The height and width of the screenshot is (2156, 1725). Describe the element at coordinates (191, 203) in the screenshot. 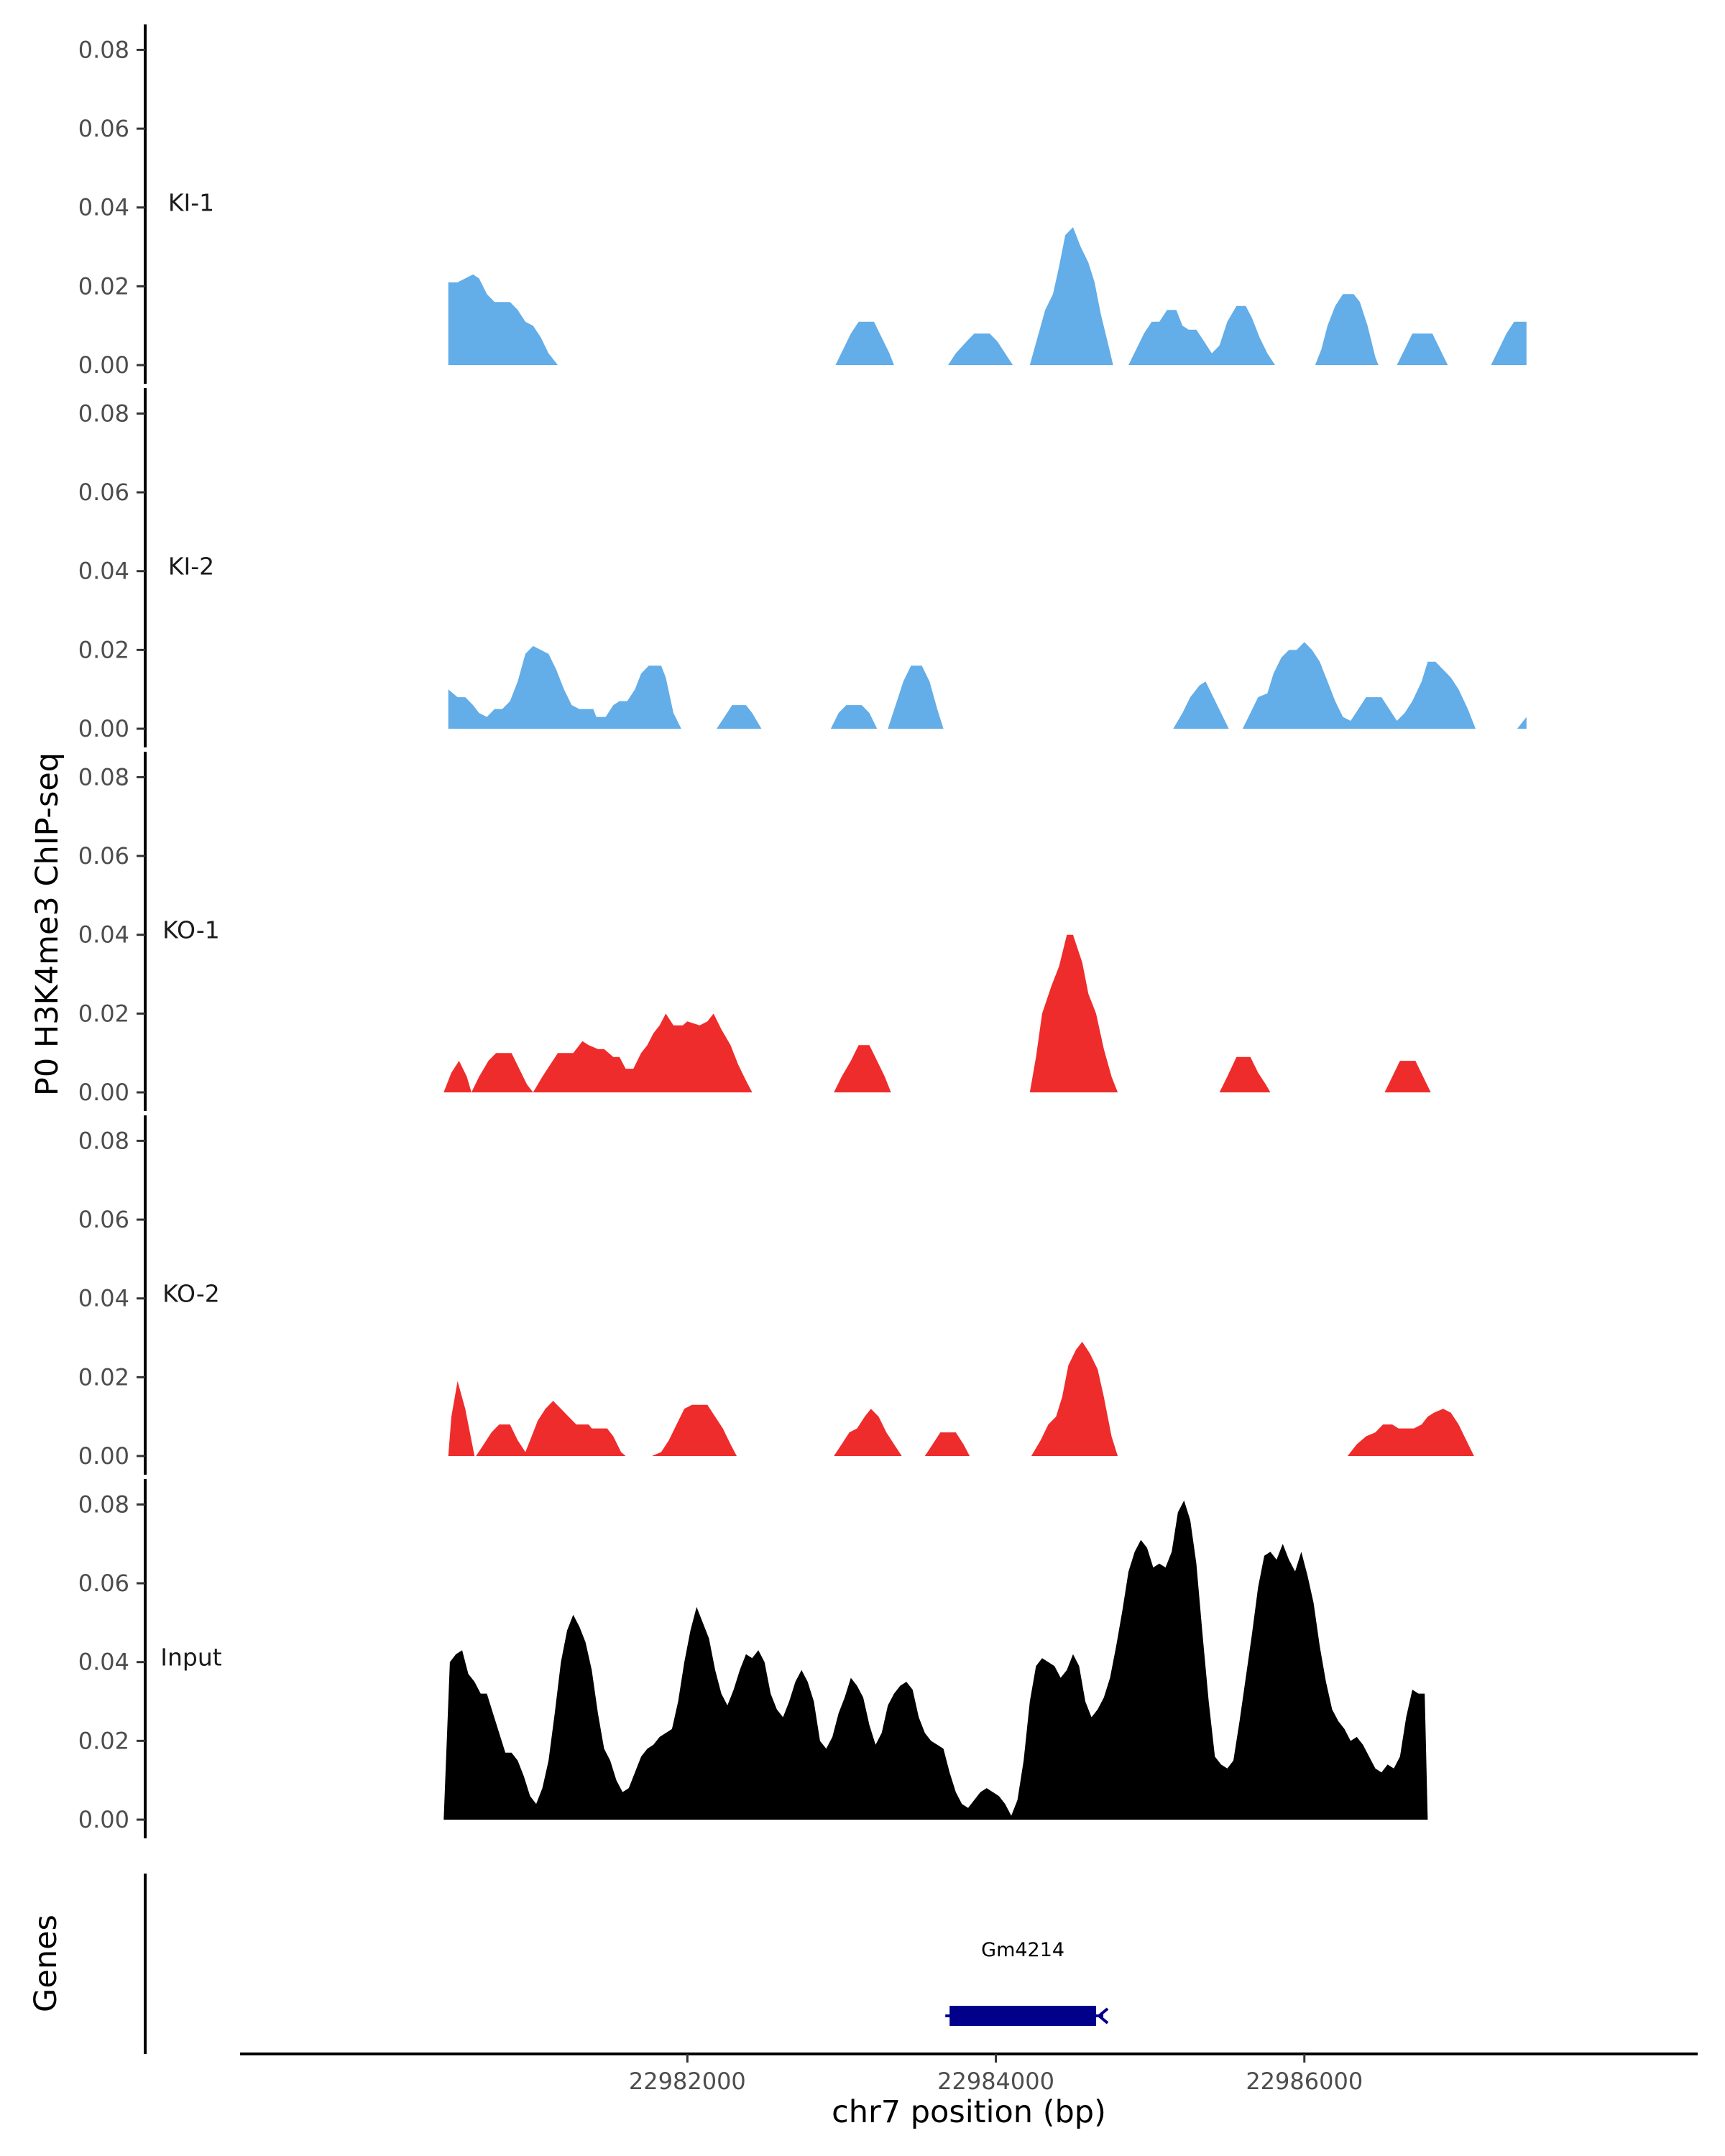

I see `track-label-ki-1: KI-1` at that location.